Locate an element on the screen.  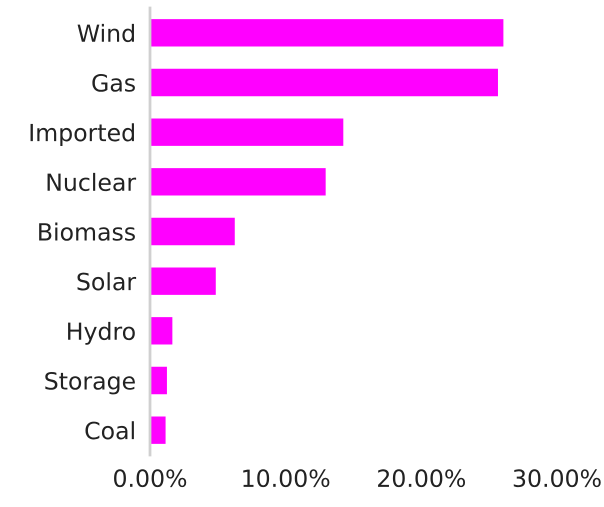
y-tick-label: Imported is located at coordinates (82, 134).